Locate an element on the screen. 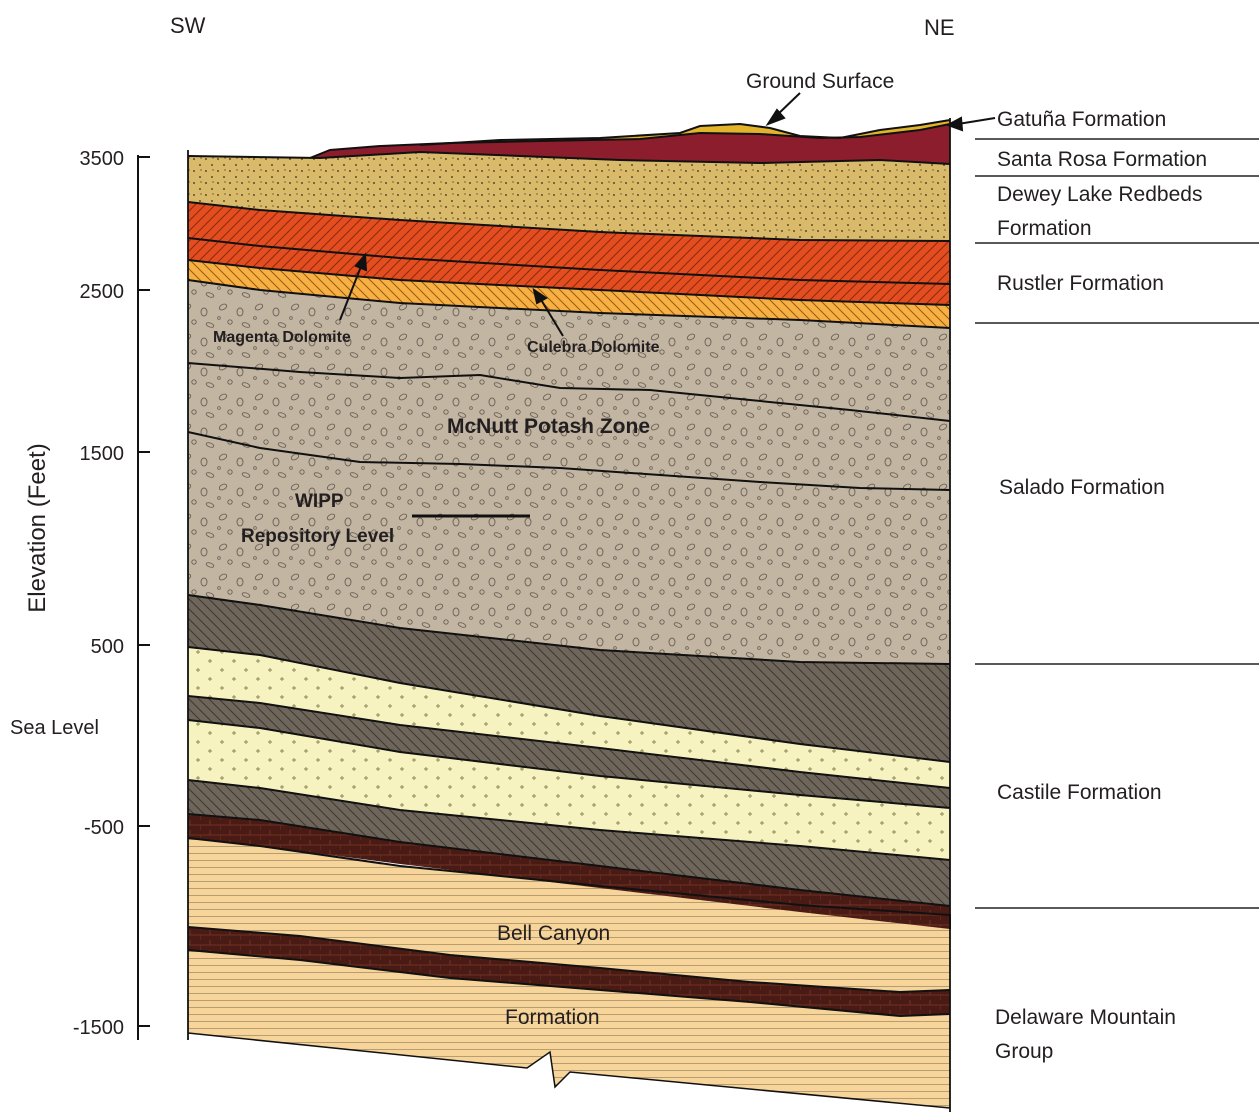 This screenshot has height=1112, width=1259. repository-level-label: Repository Level is located at coordinates (317, 536).